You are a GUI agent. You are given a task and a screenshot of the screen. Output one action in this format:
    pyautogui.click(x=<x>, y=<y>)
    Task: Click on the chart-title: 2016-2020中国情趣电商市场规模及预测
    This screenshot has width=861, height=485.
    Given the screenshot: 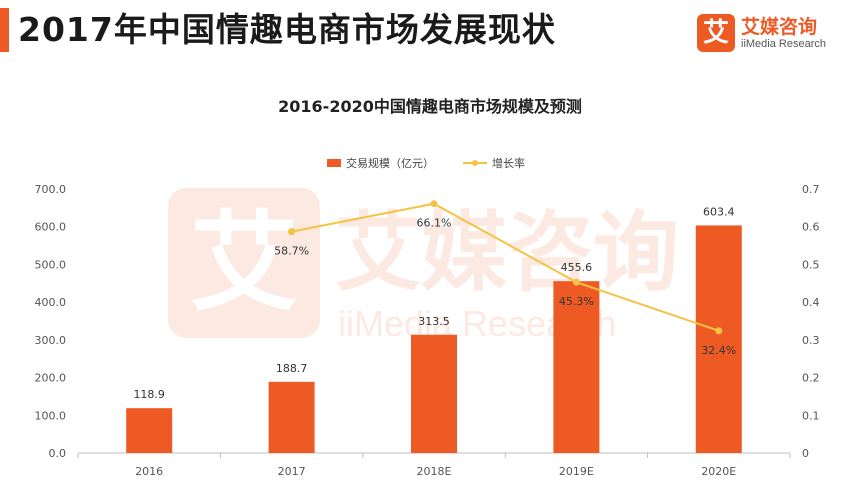 What is the action you would take?
    pyautogui.click(x=430, y=106)
    